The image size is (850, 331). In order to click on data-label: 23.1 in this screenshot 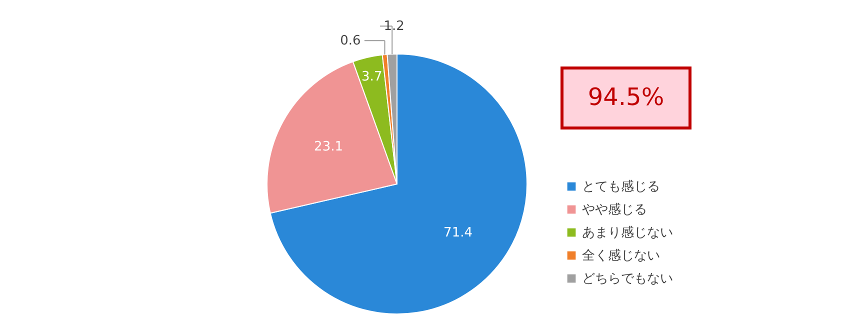, I will do `click(329, 147)`.